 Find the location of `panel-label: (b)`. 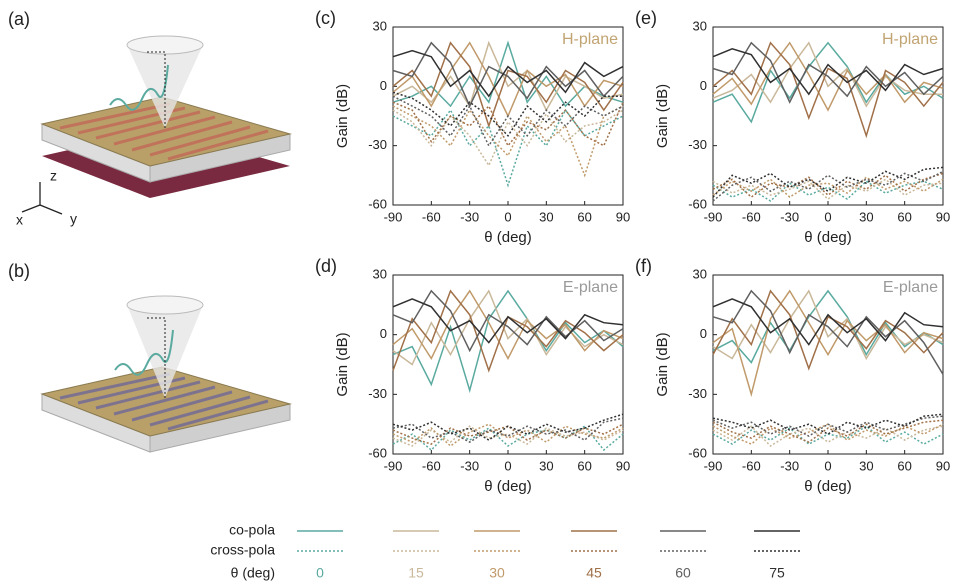

panel-label: (b) is located at coordinates (19, 271).